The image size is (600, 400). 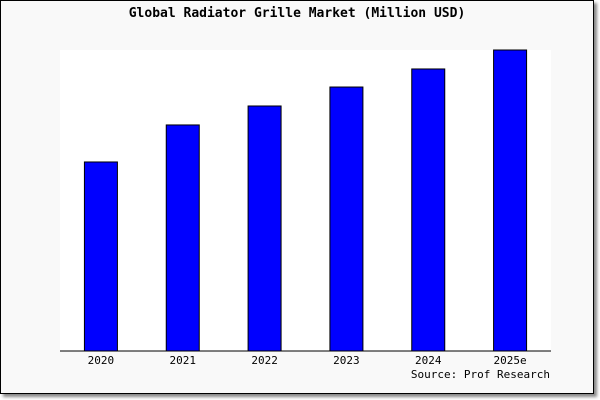 I want to click on x-tick-label: 2025e, so click(x=510, y=360).